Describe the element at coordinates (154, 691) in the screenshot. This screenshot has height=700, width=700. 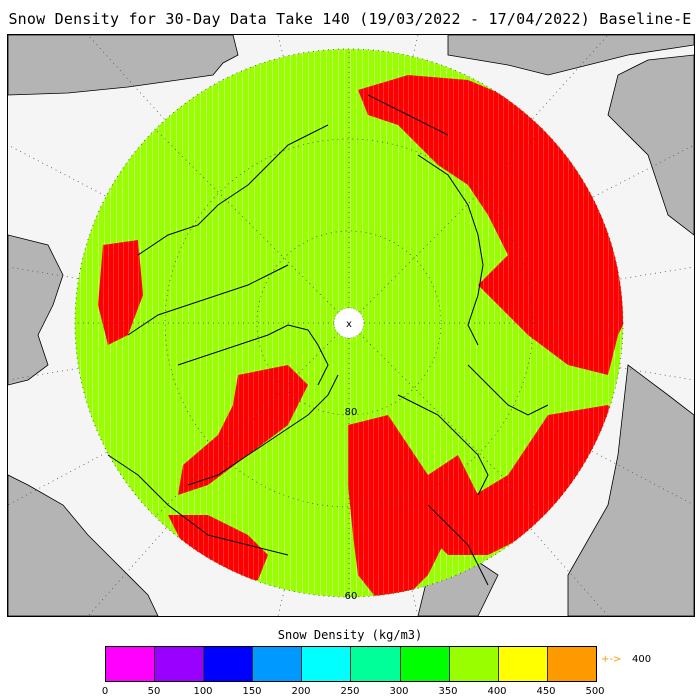
I see `colorbar-tick-label: 50` at that location.